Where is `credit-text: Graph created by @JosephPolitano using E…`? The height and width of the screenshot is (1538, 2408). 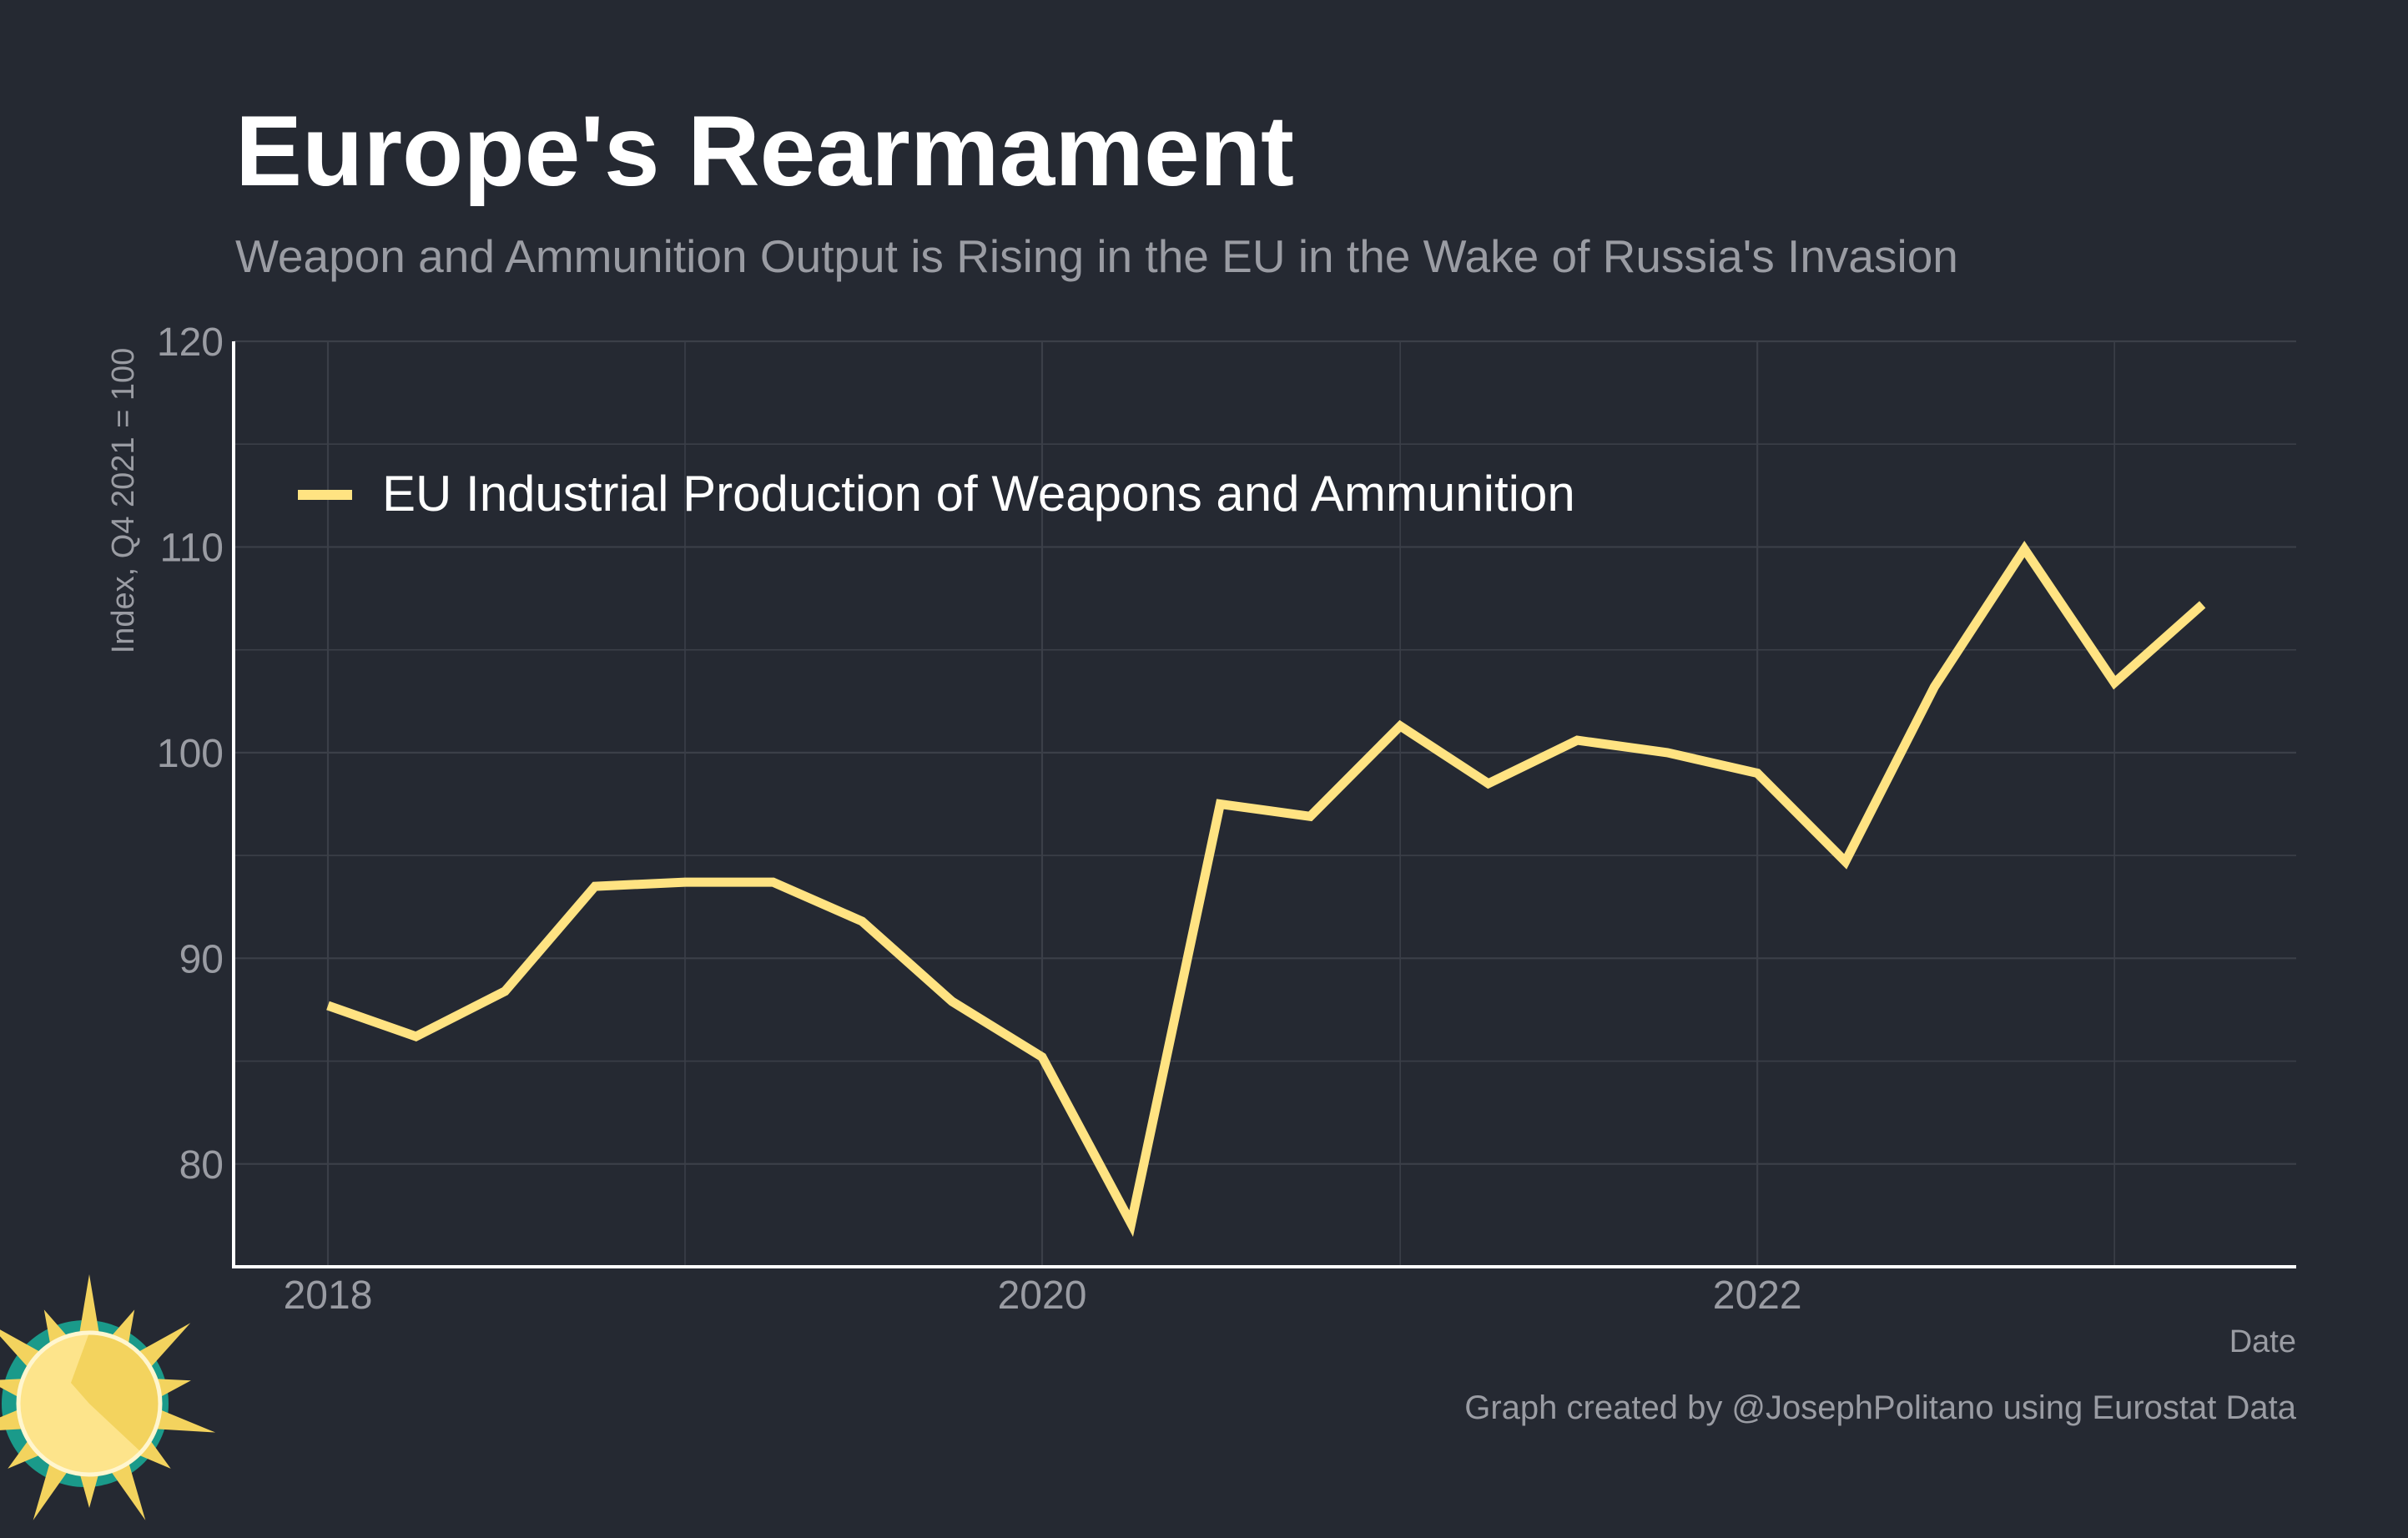 credit-text: Graph created by @JosephPolitano using E… is located at coordinates (1880, 1407).